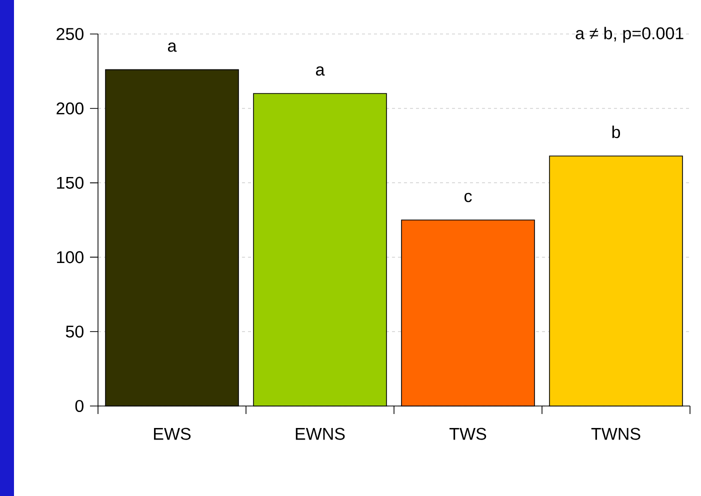 The height and width of the screenshot is (496, 701). Describe the element at coordinates (468, 197) in the screenshot. I see `annotation: c` at that location.